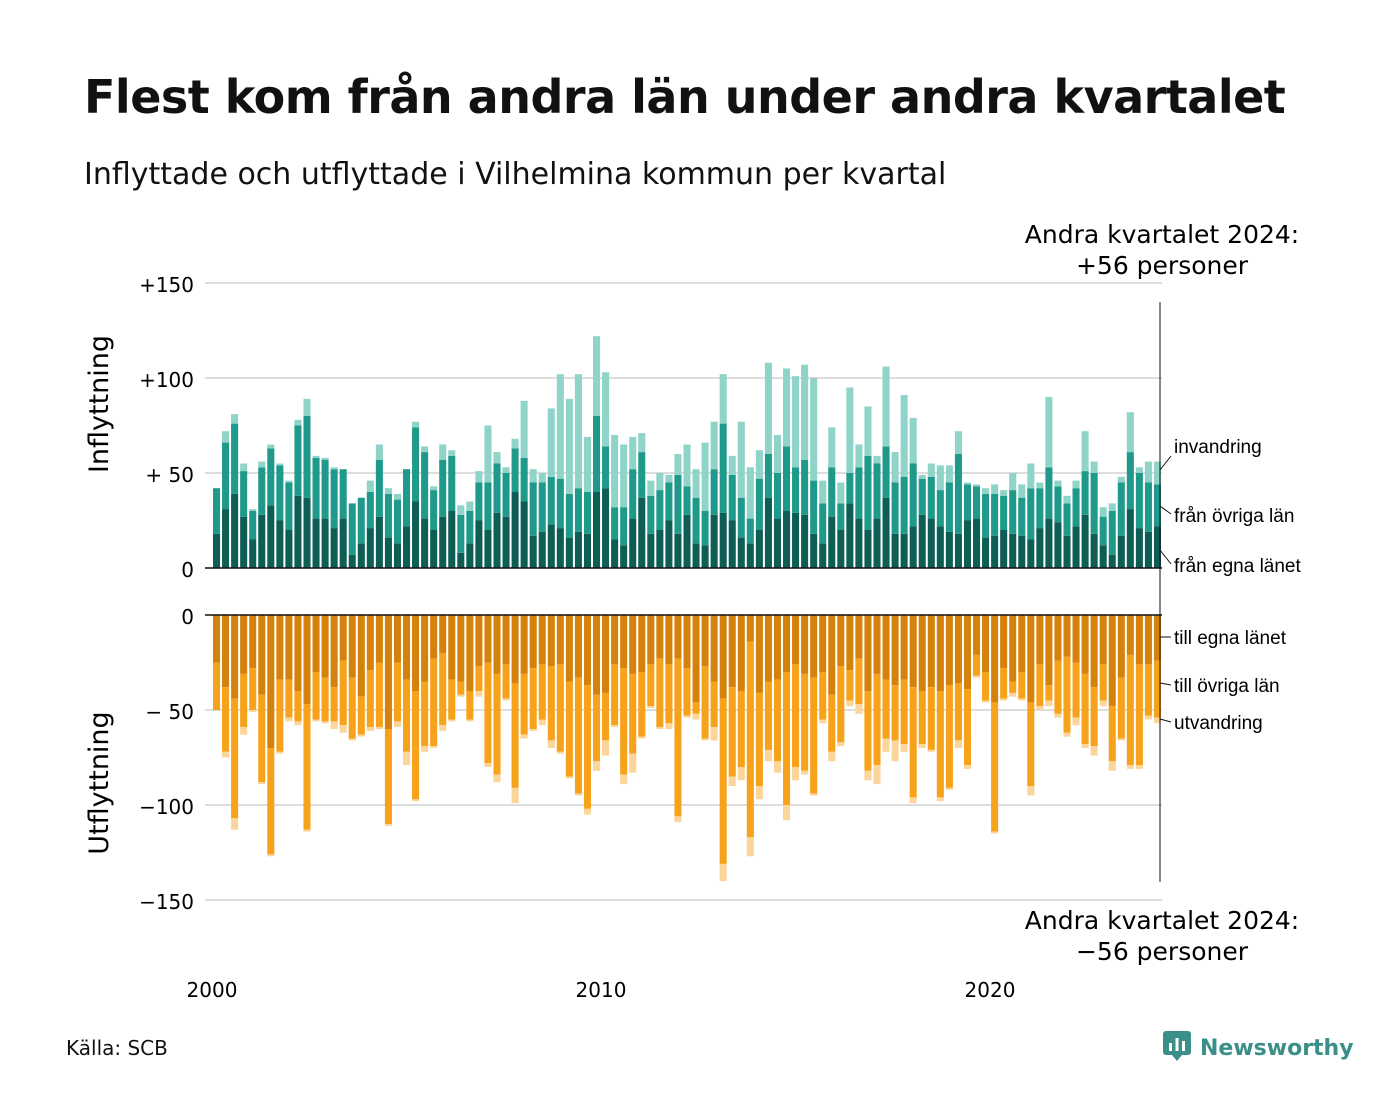 This screenshot has width=1400, height=1120. What do you see at coordinates (1258, 1048) in the screenshot?
I see `brand: Newsworthy` at bounding box center [1258, 1048].